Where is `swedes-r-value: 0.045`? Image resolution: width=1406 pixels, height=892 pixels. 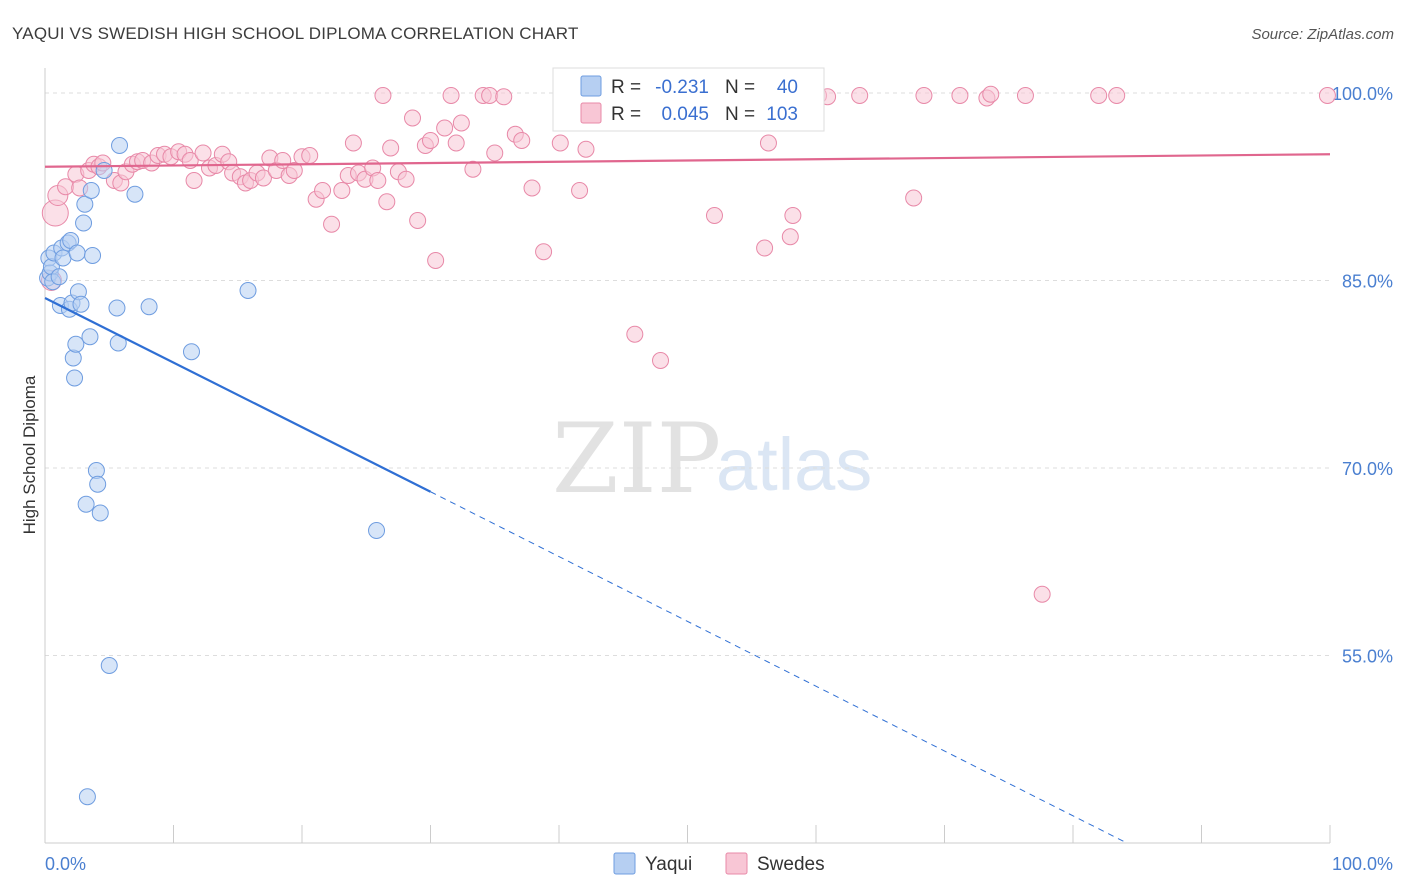
swedes-r-value: 0.045 is located at coordinates (685, 114).